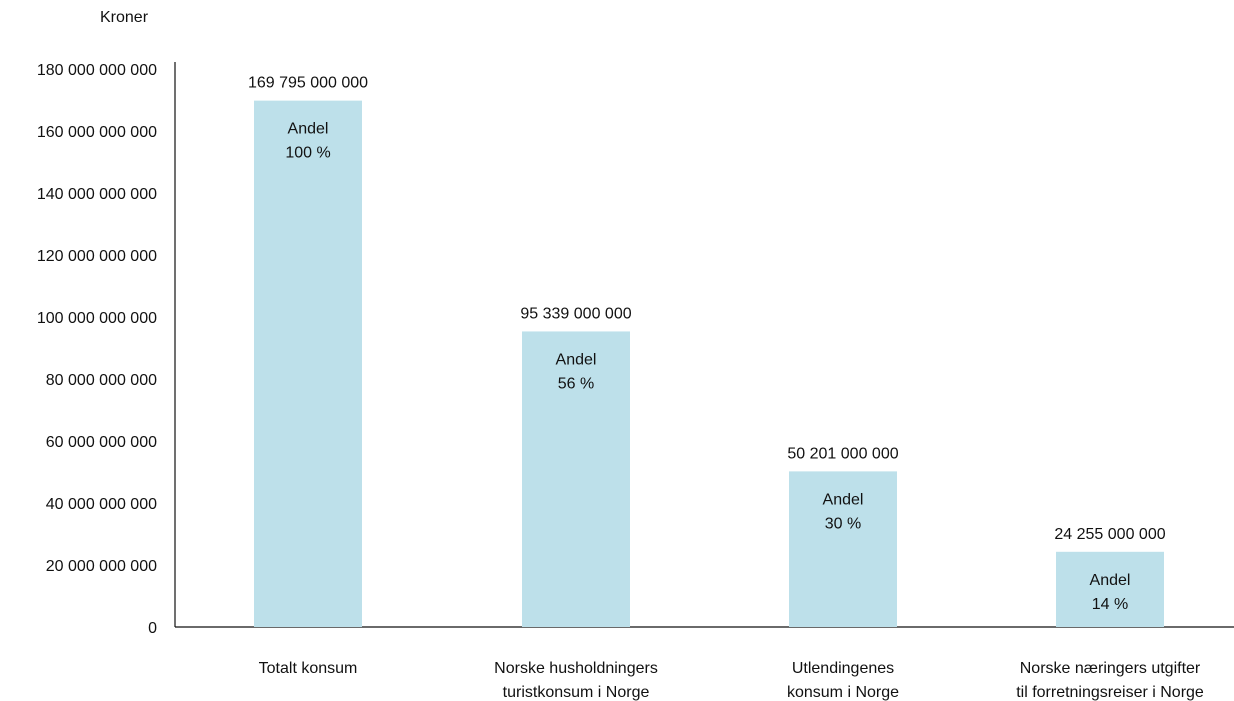 The width and height of the screenshot is (1234, 701). Describe the element at coordinates (97, 194) in the screenshot. I see `y-tick-label: 140 000 000 000` at that location.